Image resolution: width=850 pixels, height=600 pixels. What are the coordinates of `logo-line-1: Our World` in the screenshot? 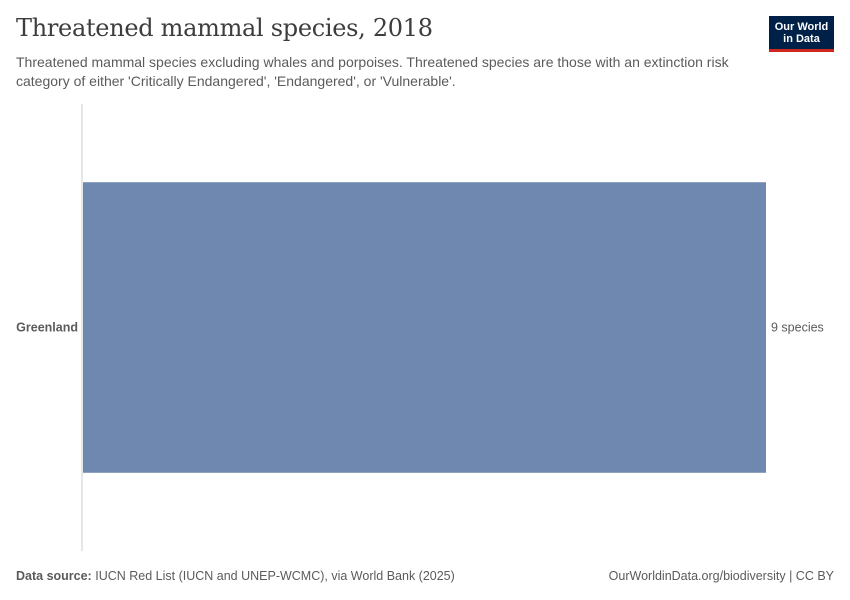 It's located at (801, 27).